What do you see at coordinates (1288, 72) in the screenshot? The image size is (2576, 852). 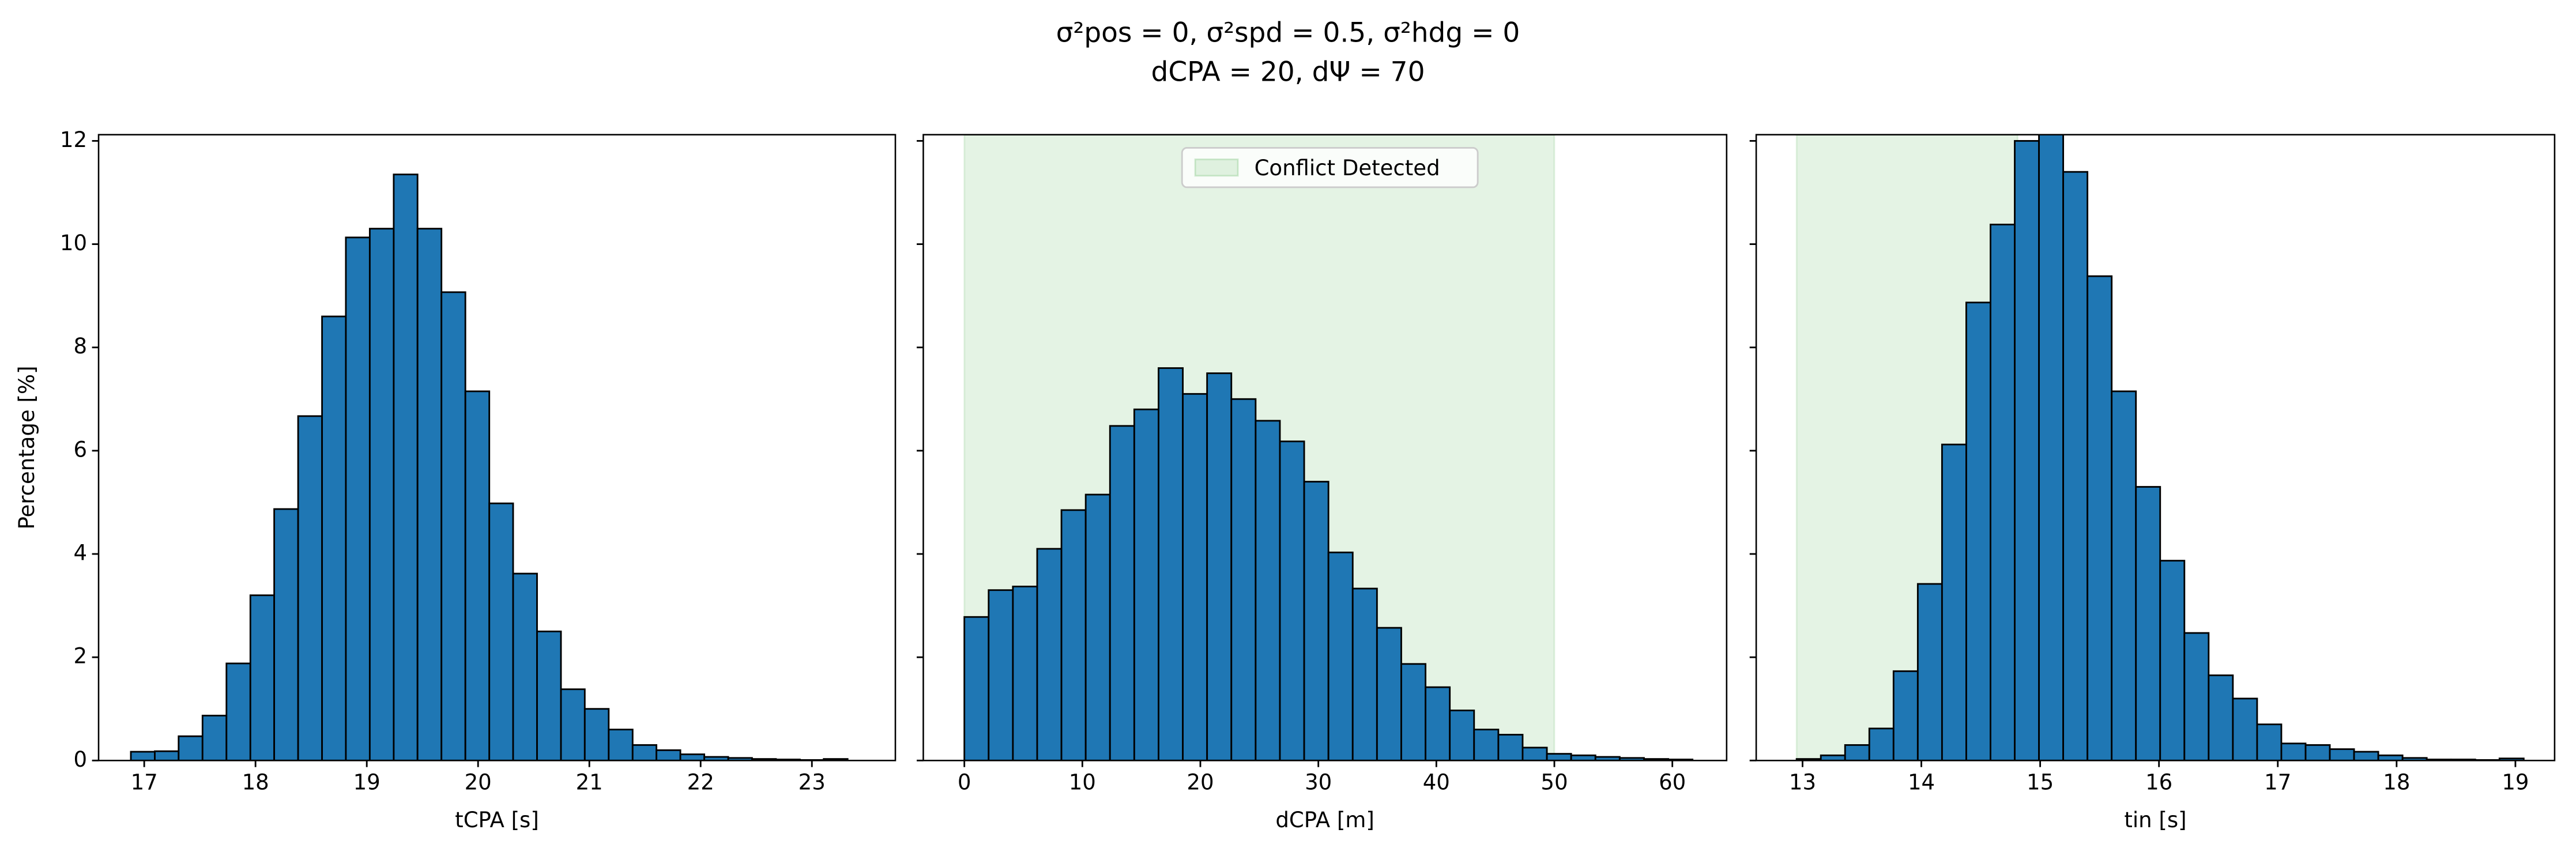 I see `title-line: dCPA = 20, dΨ = 70` at bounding box center [1288, 72].